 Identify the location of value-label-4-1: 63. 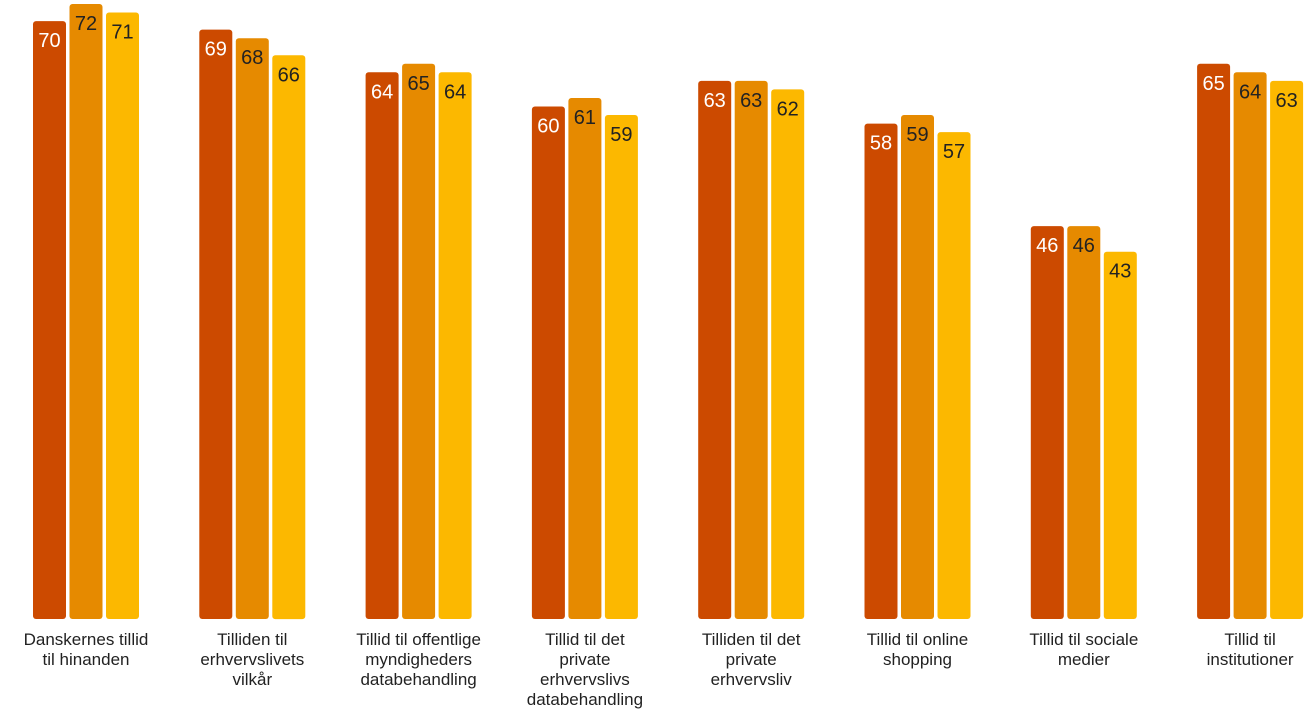
(751, 101).